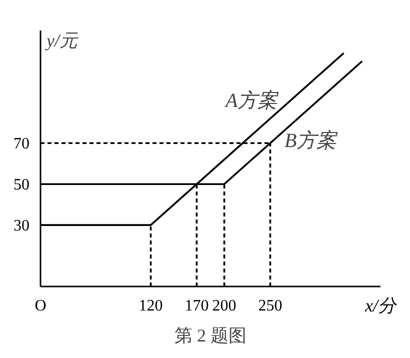 The image size is (410, 358). What do you see at coordinates (381, 306) in the screenshot?
I see `x-axis-title: x/分` at bounding box center [381, 306].